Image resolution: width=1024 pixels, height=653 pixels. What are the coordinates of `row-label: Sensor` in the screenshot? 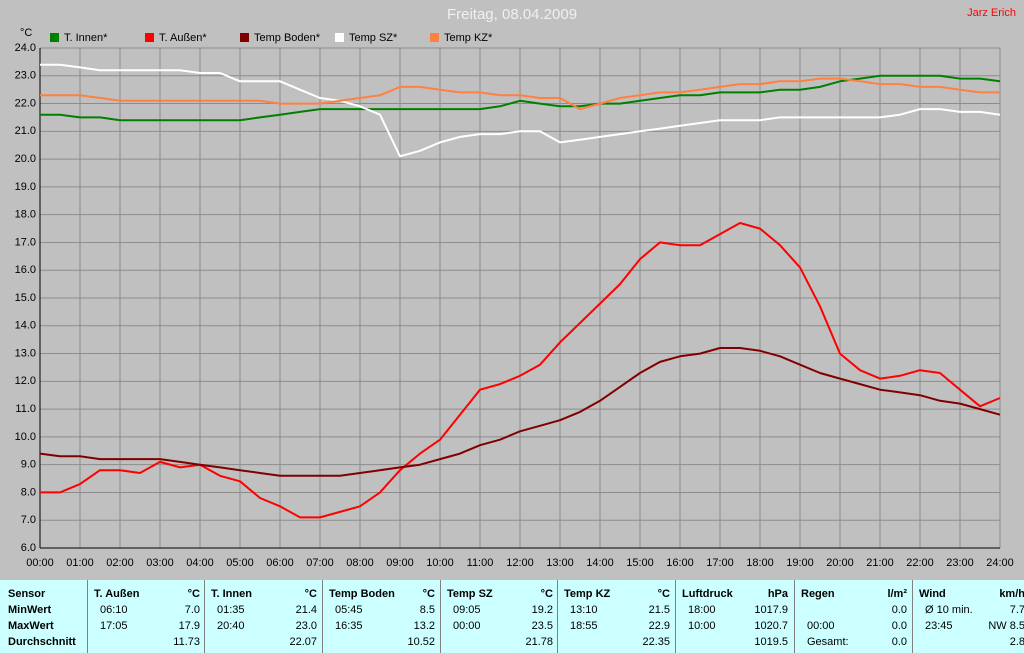 It's located at (27, 594).